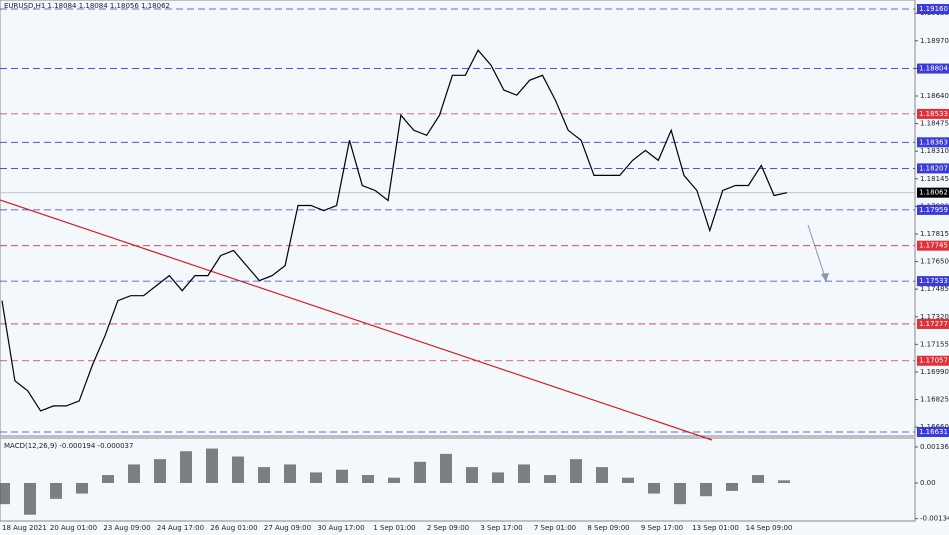  What do you see at coordinates (934, 289) in the screenshot?
I see `y-tick-label: 1.17485` at bounding box center [934, 289].